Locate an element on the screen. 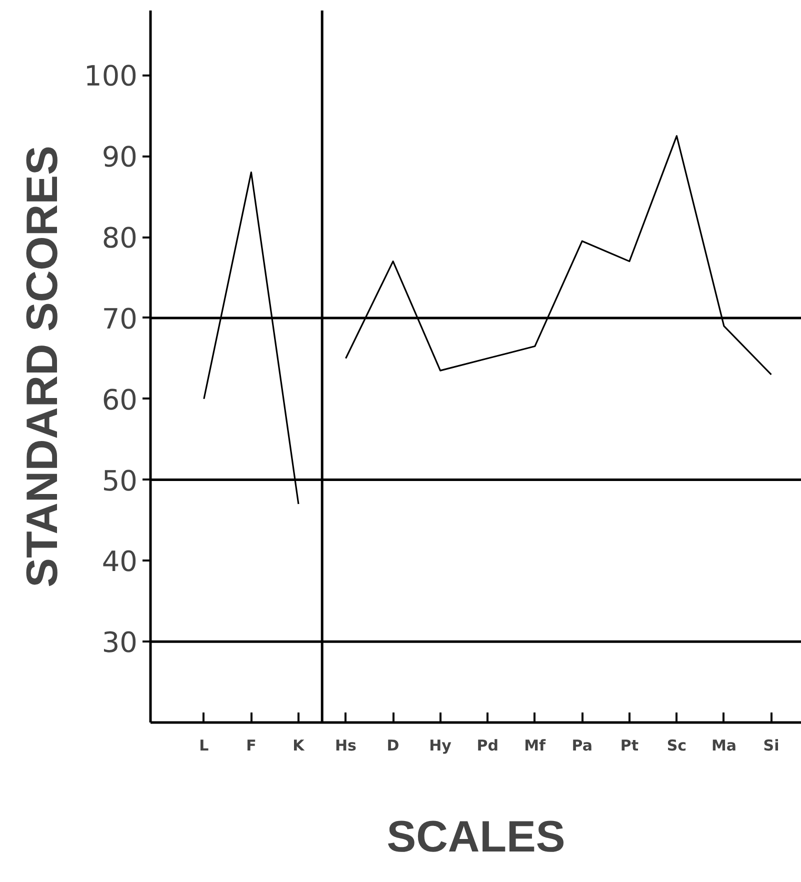  x-tick-label: Ma is located at coordinates (724, 745).